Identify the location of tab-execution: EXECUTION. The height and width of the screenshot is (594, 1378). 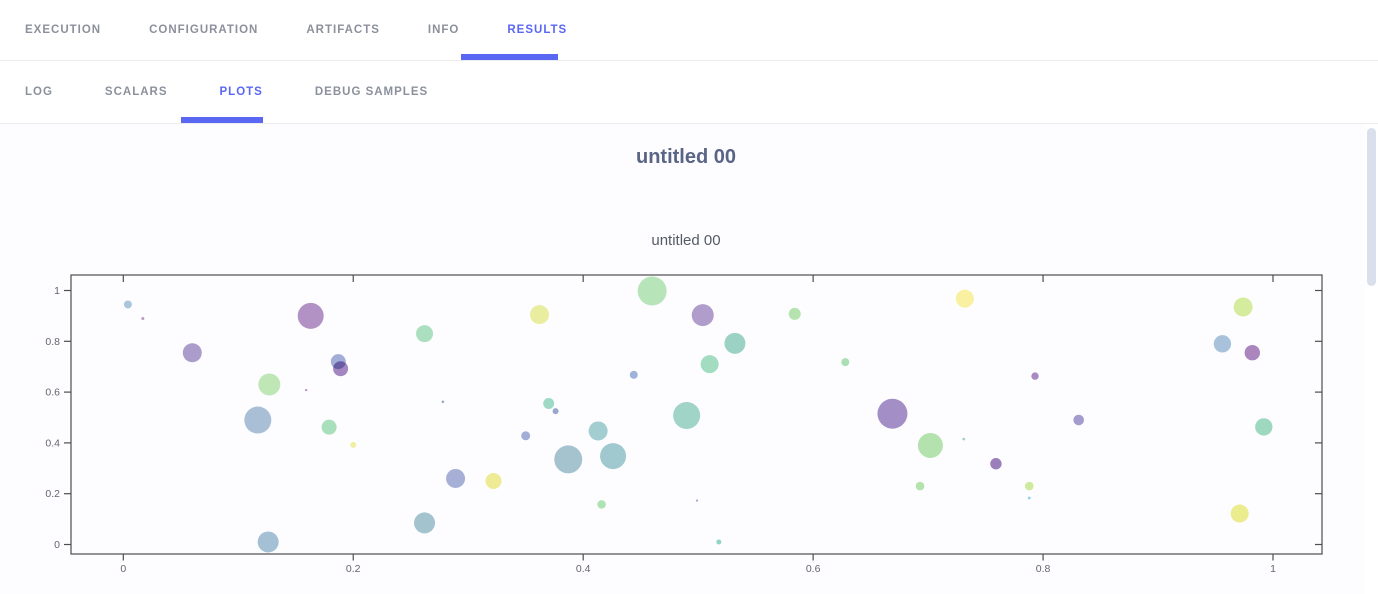
(63, 30).